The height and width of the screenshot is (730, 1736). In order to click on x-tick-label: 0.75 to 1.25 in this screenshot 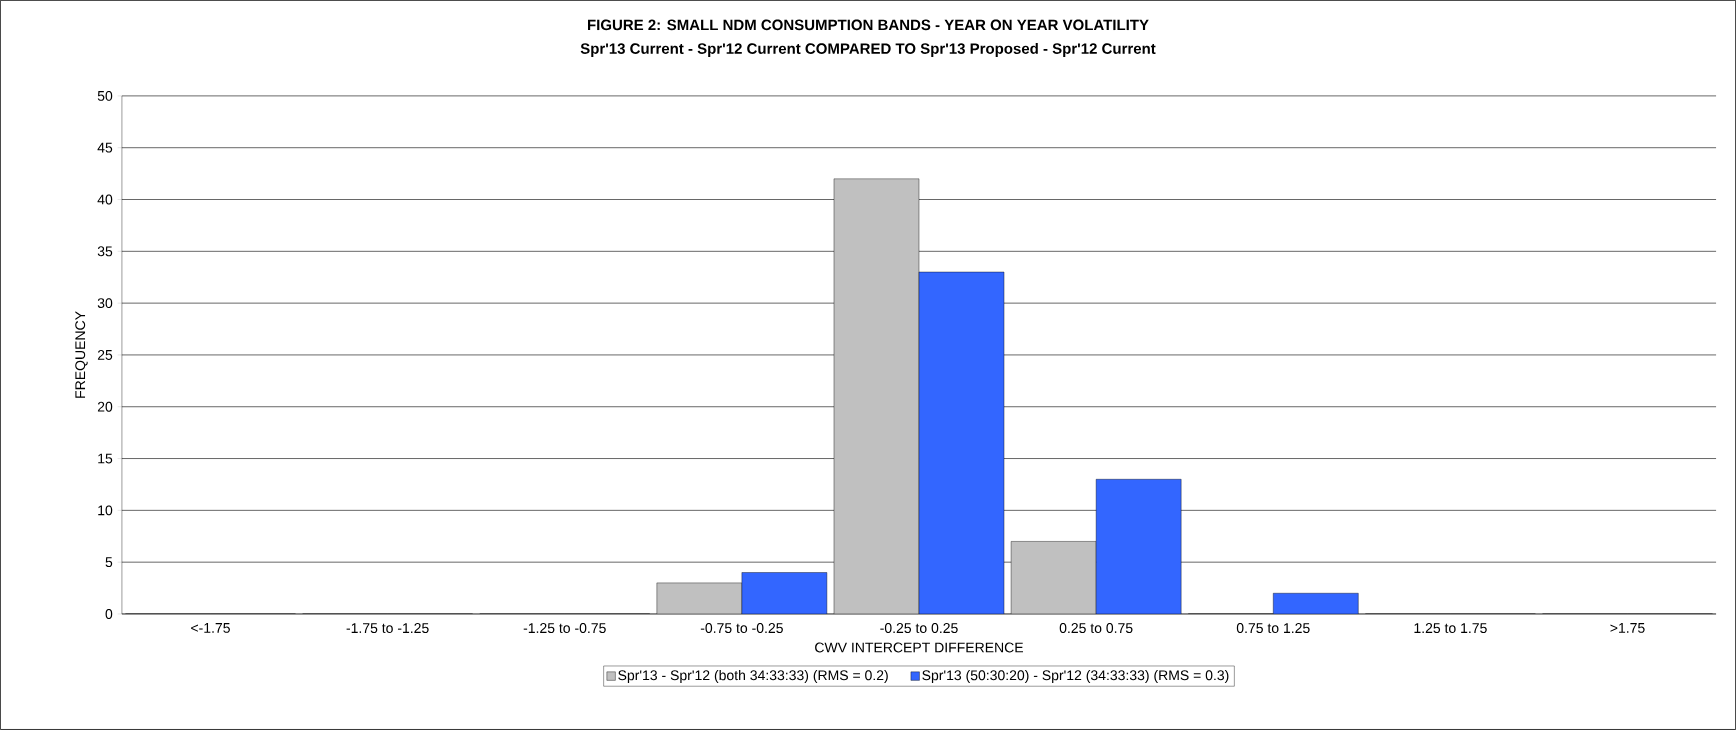, I will do `click(1273, 628)`.